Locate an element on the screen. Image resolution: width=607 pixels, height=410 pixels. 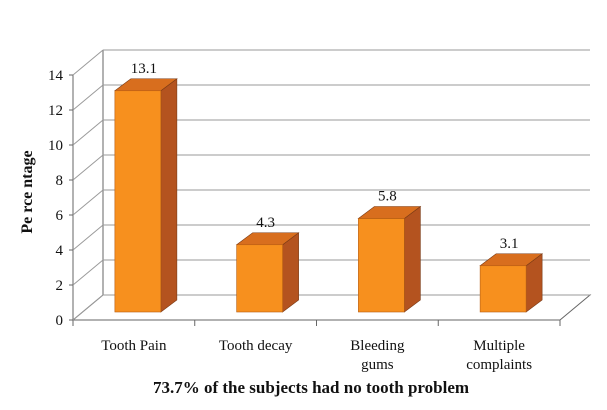
data-label: 5.8 is located at coordinates (387, 197).